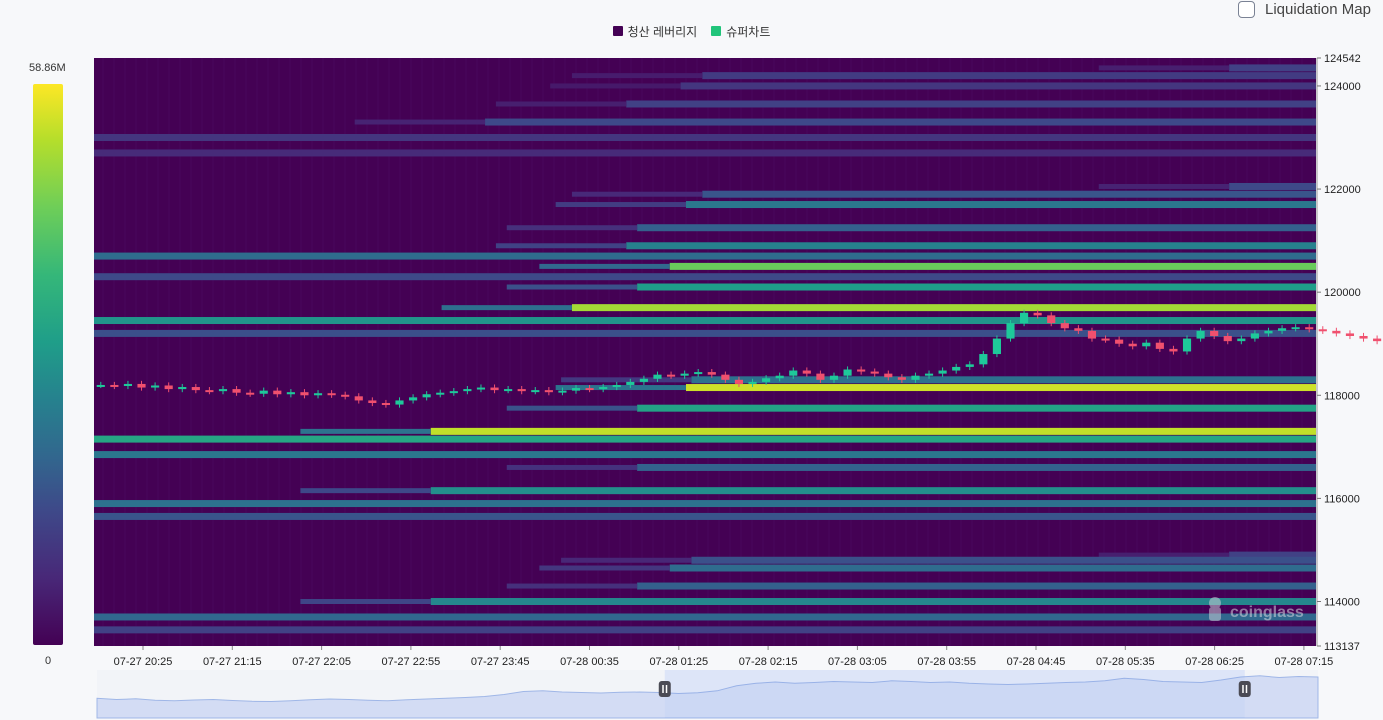 The height and width of the screenshot is (720, 1383). Describe the element at coordinates (1342, 190) in the screenshot. I see `y-tick-label: 122000` at that location.